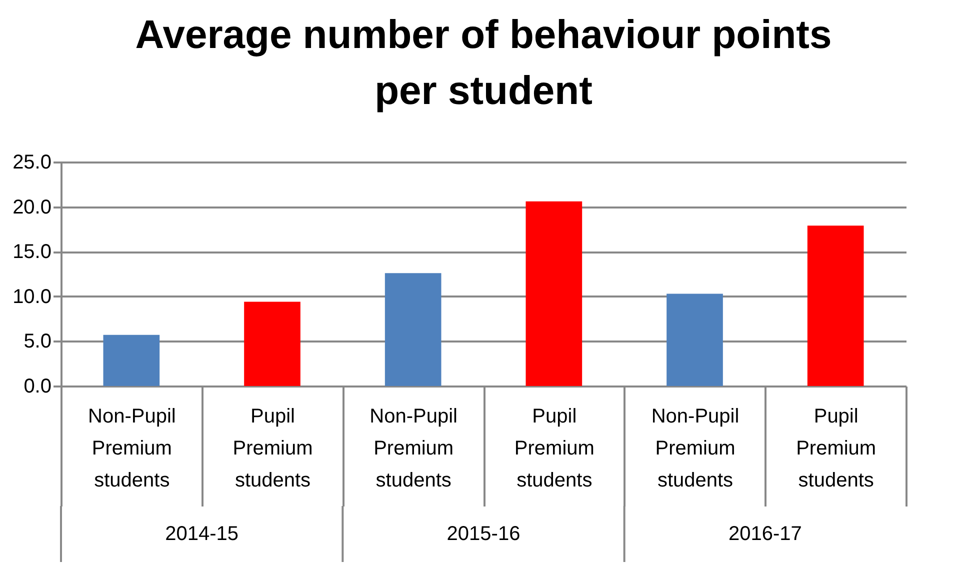 Image resolution: width=959 pixels, height=578 pixels. What do you see at coordinates (38, 387) in the screenshot?
I see `y-tick-label: 0.0` at bounding box center [38, 387].